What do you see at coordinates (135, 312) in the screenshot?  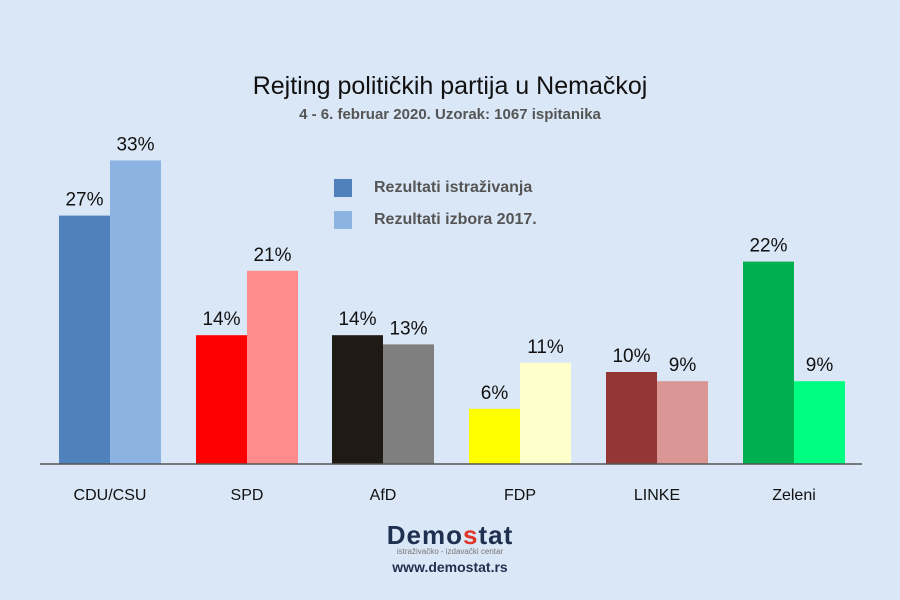 I see `bar-cducsu-election` at bounding box center [135, 312].